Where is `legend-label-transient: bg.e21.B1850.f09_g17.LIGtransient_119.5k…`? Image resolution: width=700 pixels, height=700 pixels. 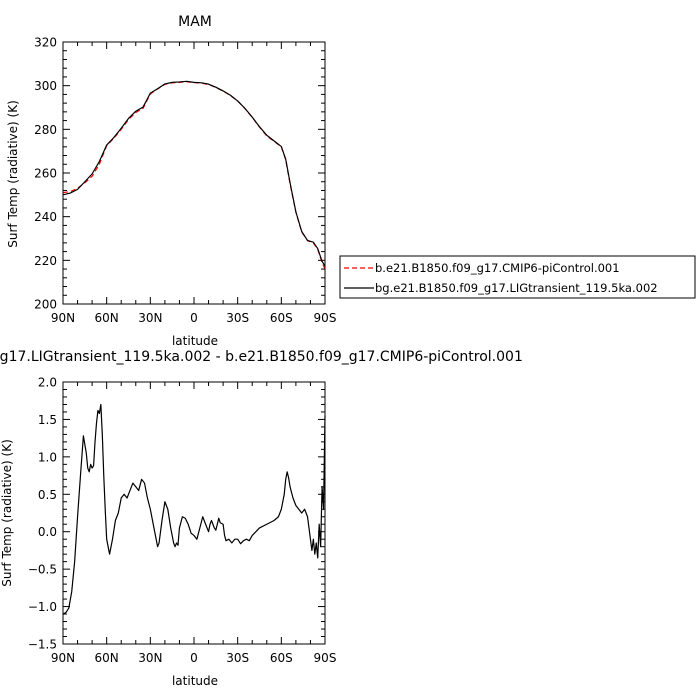 legend-label-transient: bg.e21.B1850.f09_g17.LIGtransient_119.5k… is located at coordinates (516, 288).